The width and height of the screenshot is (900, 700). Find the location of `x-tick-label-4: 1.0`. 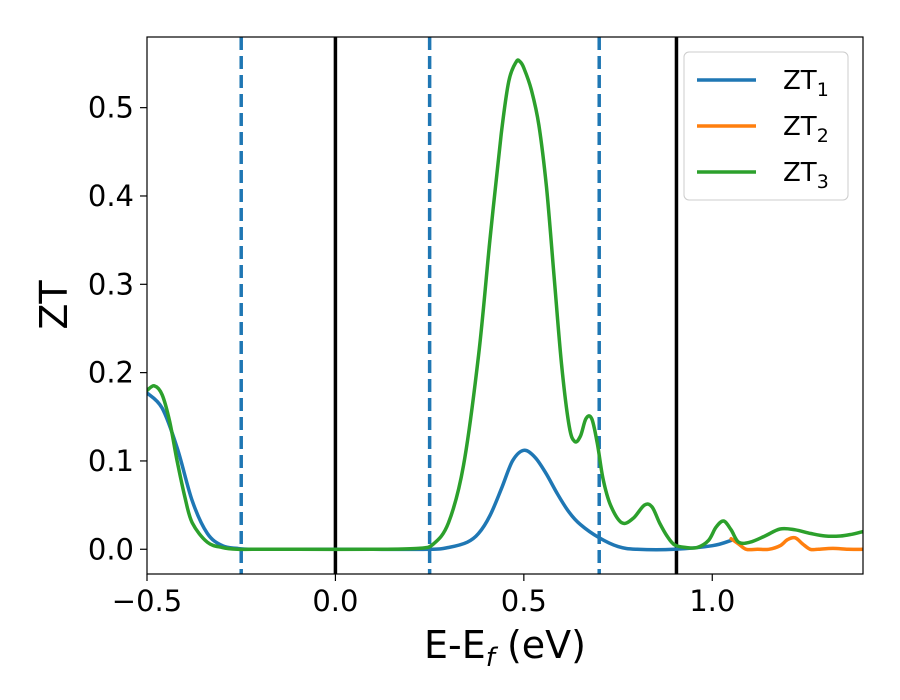

x-tick-label-4: 1.0 is located at coordinates (712, 601).